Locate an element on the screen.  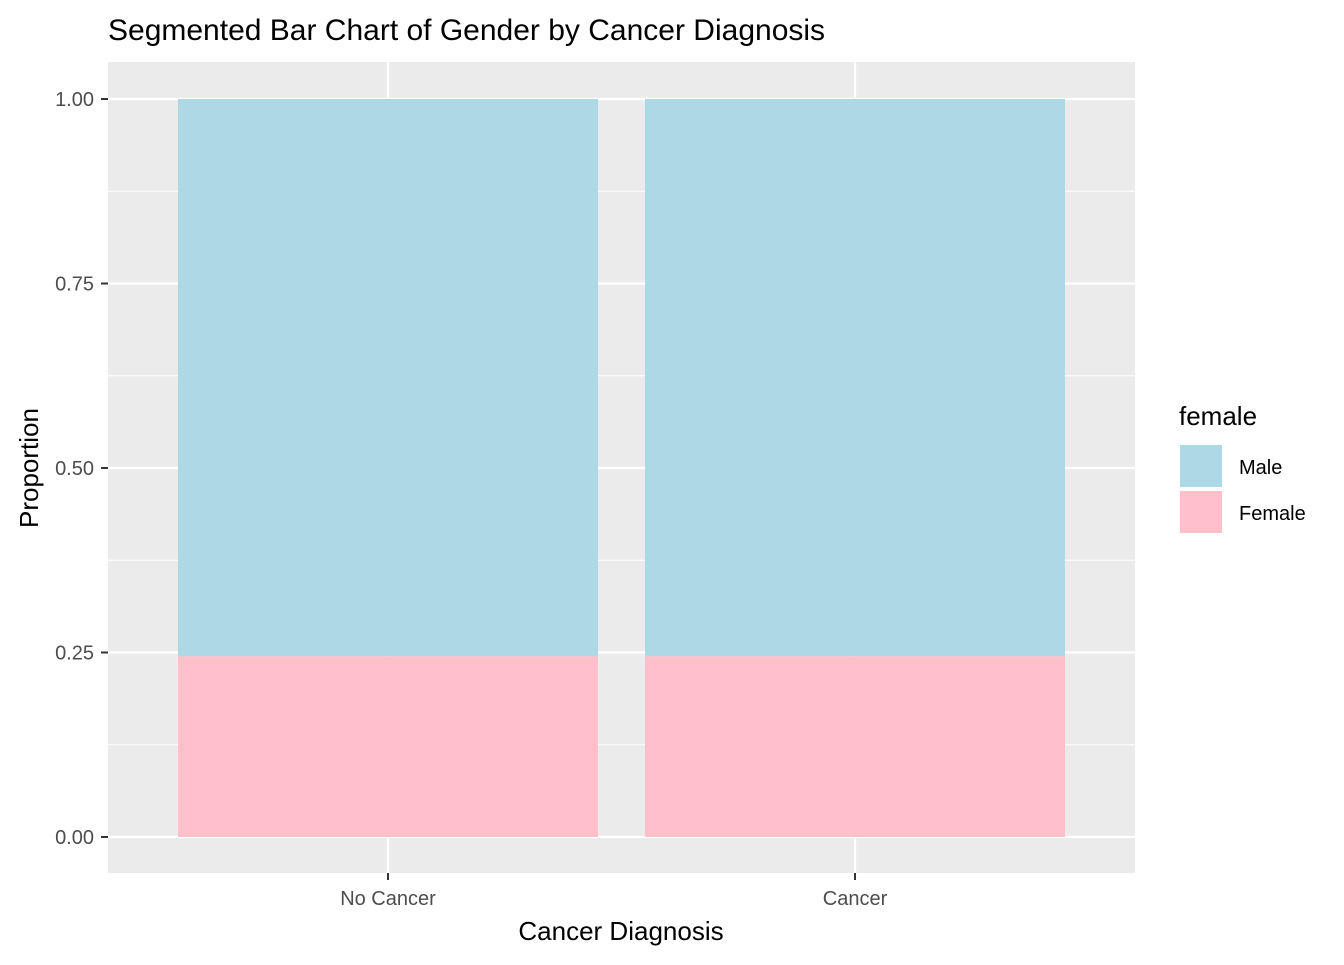
legend-key-female is located at coordinates (1201, 512).